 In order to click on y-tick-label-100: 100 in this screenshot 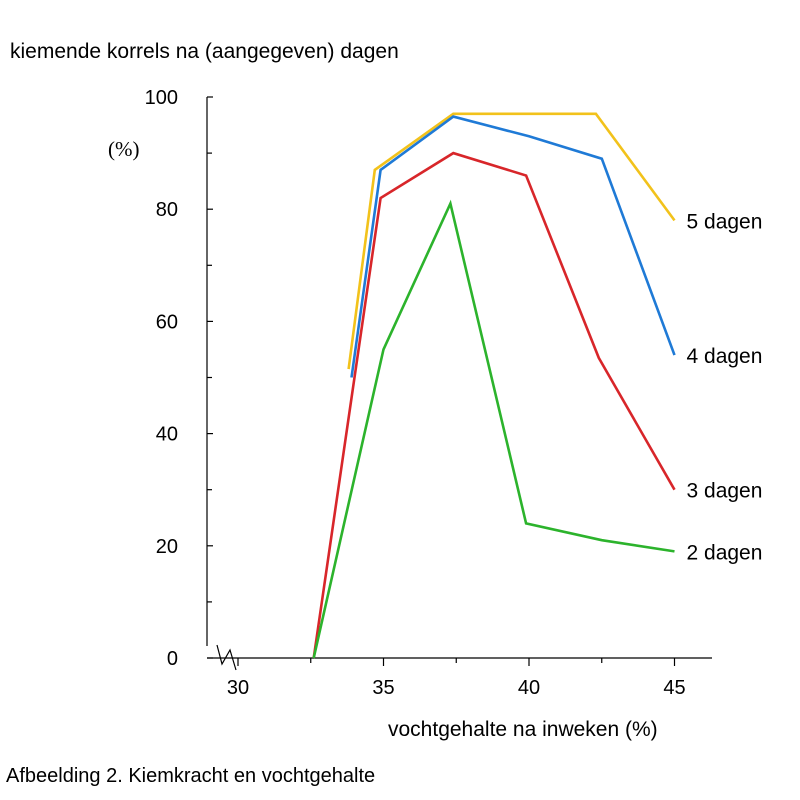, I will do `click(161, 98)`.